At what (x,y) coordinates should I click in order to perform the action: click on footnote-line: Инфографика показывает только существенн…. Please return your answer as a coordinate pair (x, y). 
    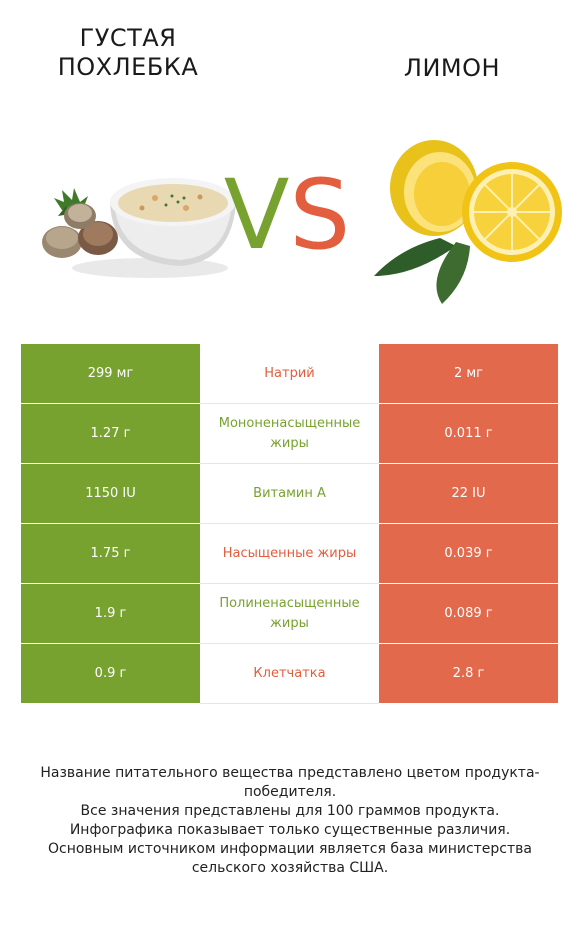
    Looking at the image, I should click on (290, 830).